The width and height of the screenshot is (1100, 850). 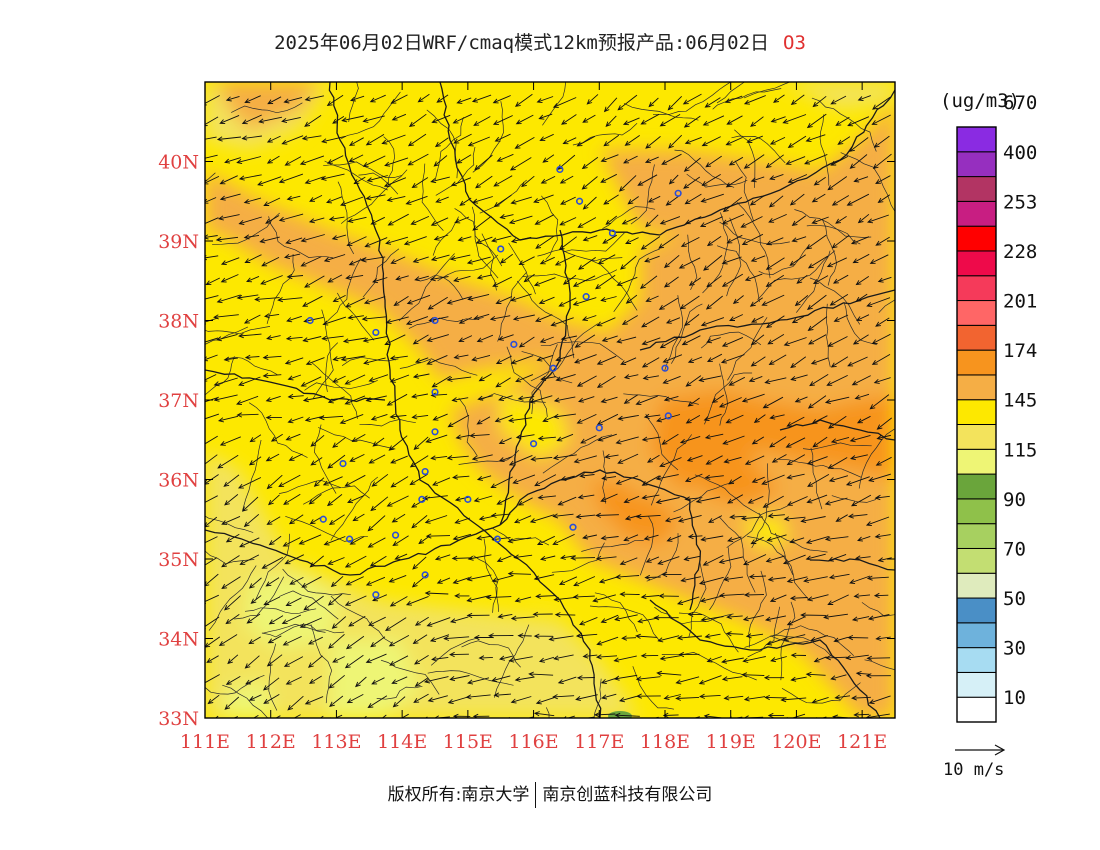 What do you see at coordinates (599, 742) in the screenshot?
I see `longitude-tick-label: 117E` at bounding box center [599, 742].